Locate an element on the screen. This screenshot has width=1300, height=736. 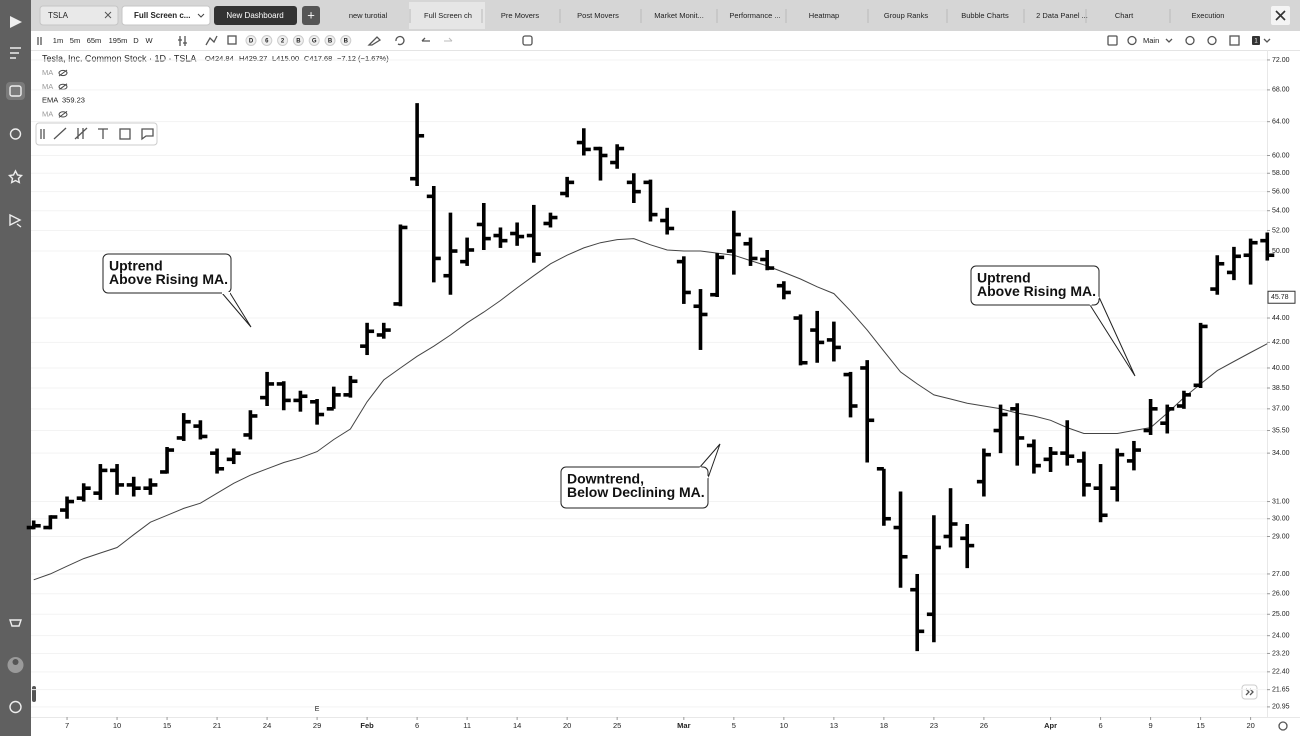
help-icon is located at coordinates (15, 707).